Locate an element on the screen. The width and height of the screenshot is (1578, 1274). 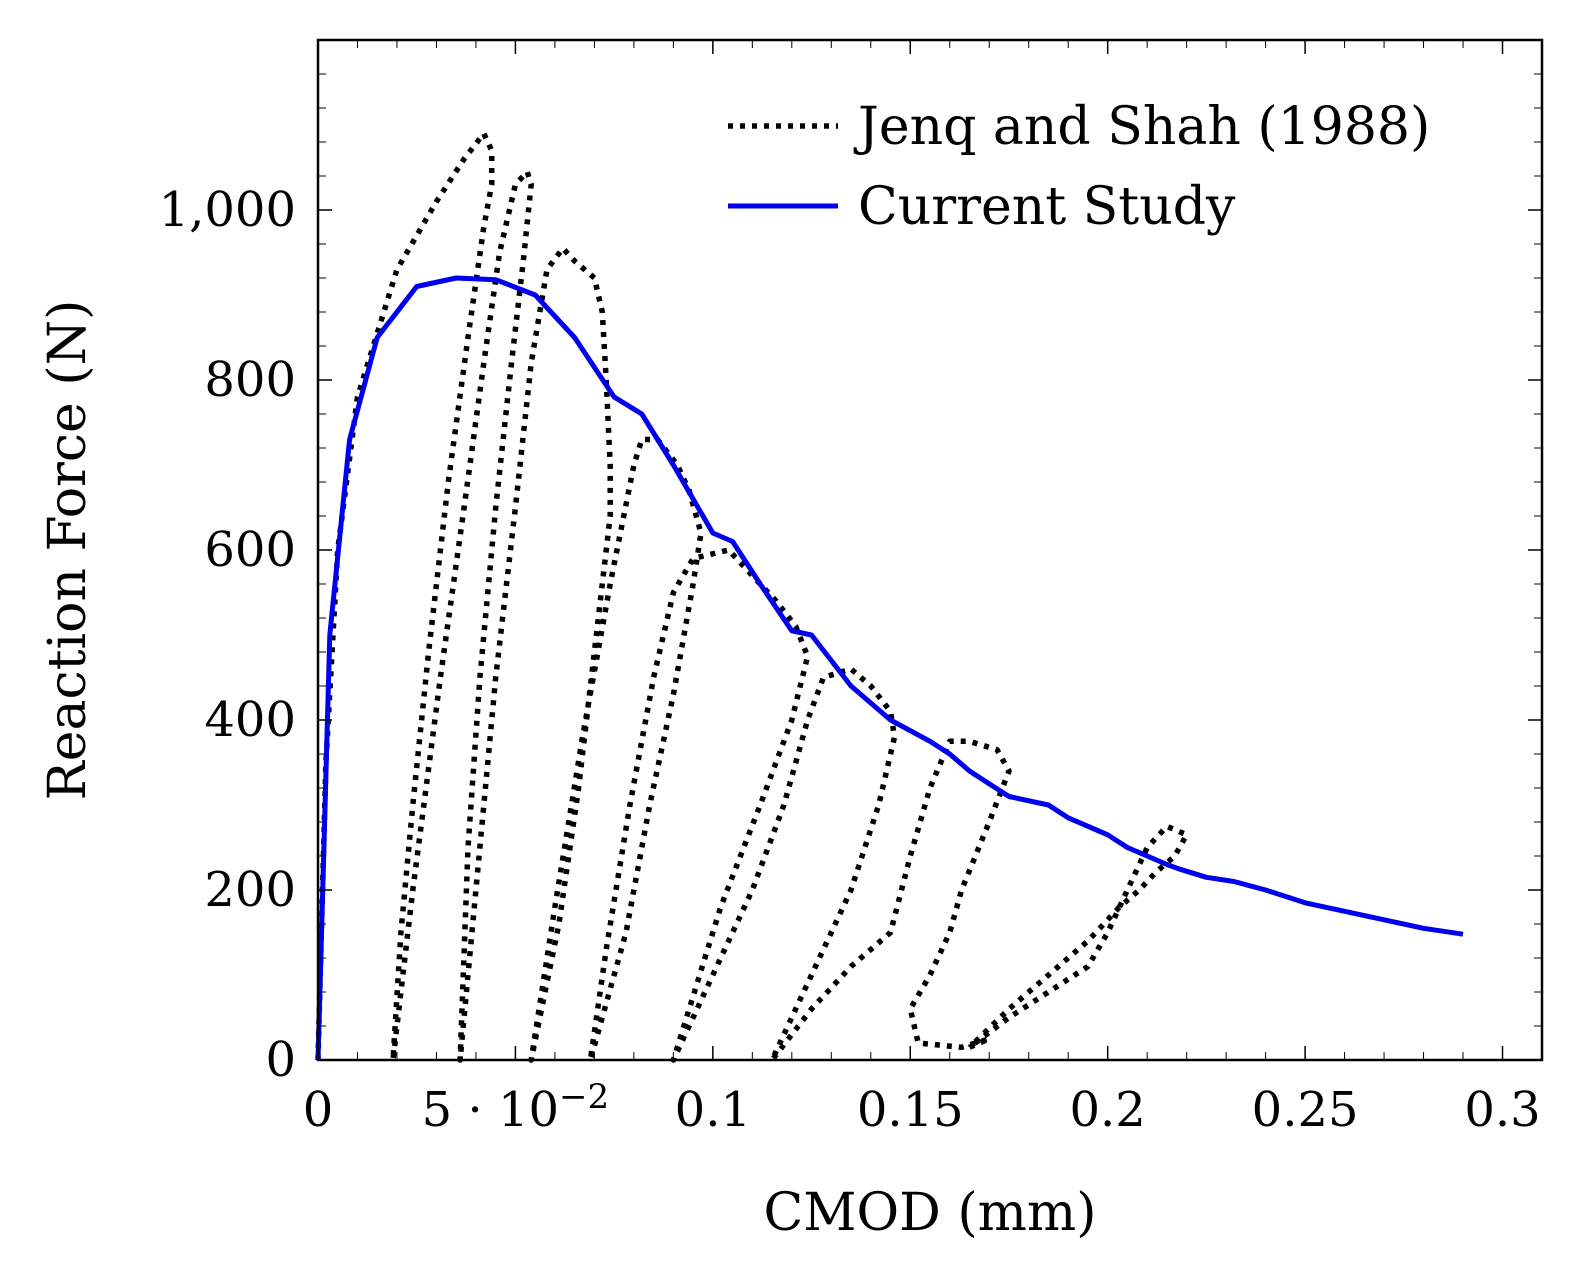
x-tick-label: 0.2 is located at coordinates (1108, 1110).